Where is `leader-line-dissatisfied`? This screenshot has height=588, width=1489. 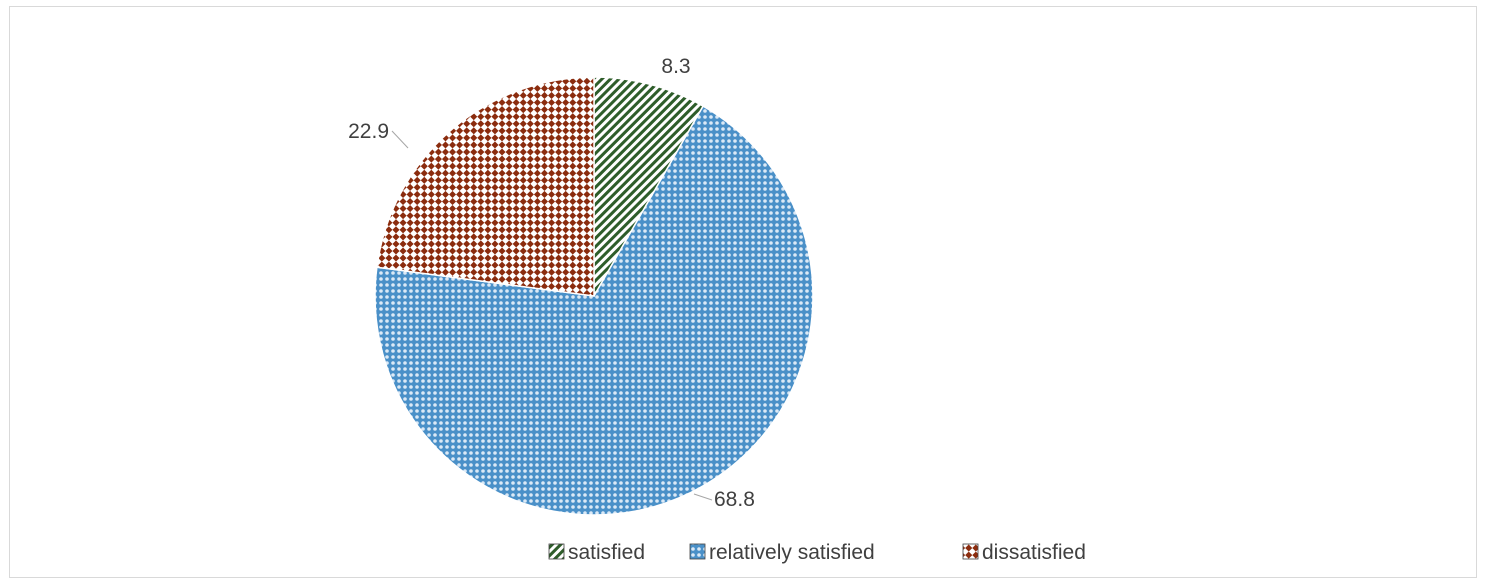
leader-line-dissatisfied is located at coordinates (400, 139).